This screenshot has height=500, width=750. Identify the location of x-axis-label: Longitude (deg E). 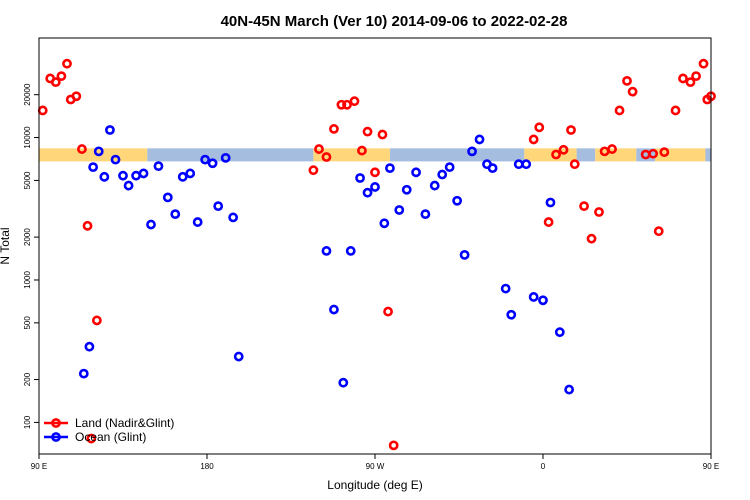
(374, 485).